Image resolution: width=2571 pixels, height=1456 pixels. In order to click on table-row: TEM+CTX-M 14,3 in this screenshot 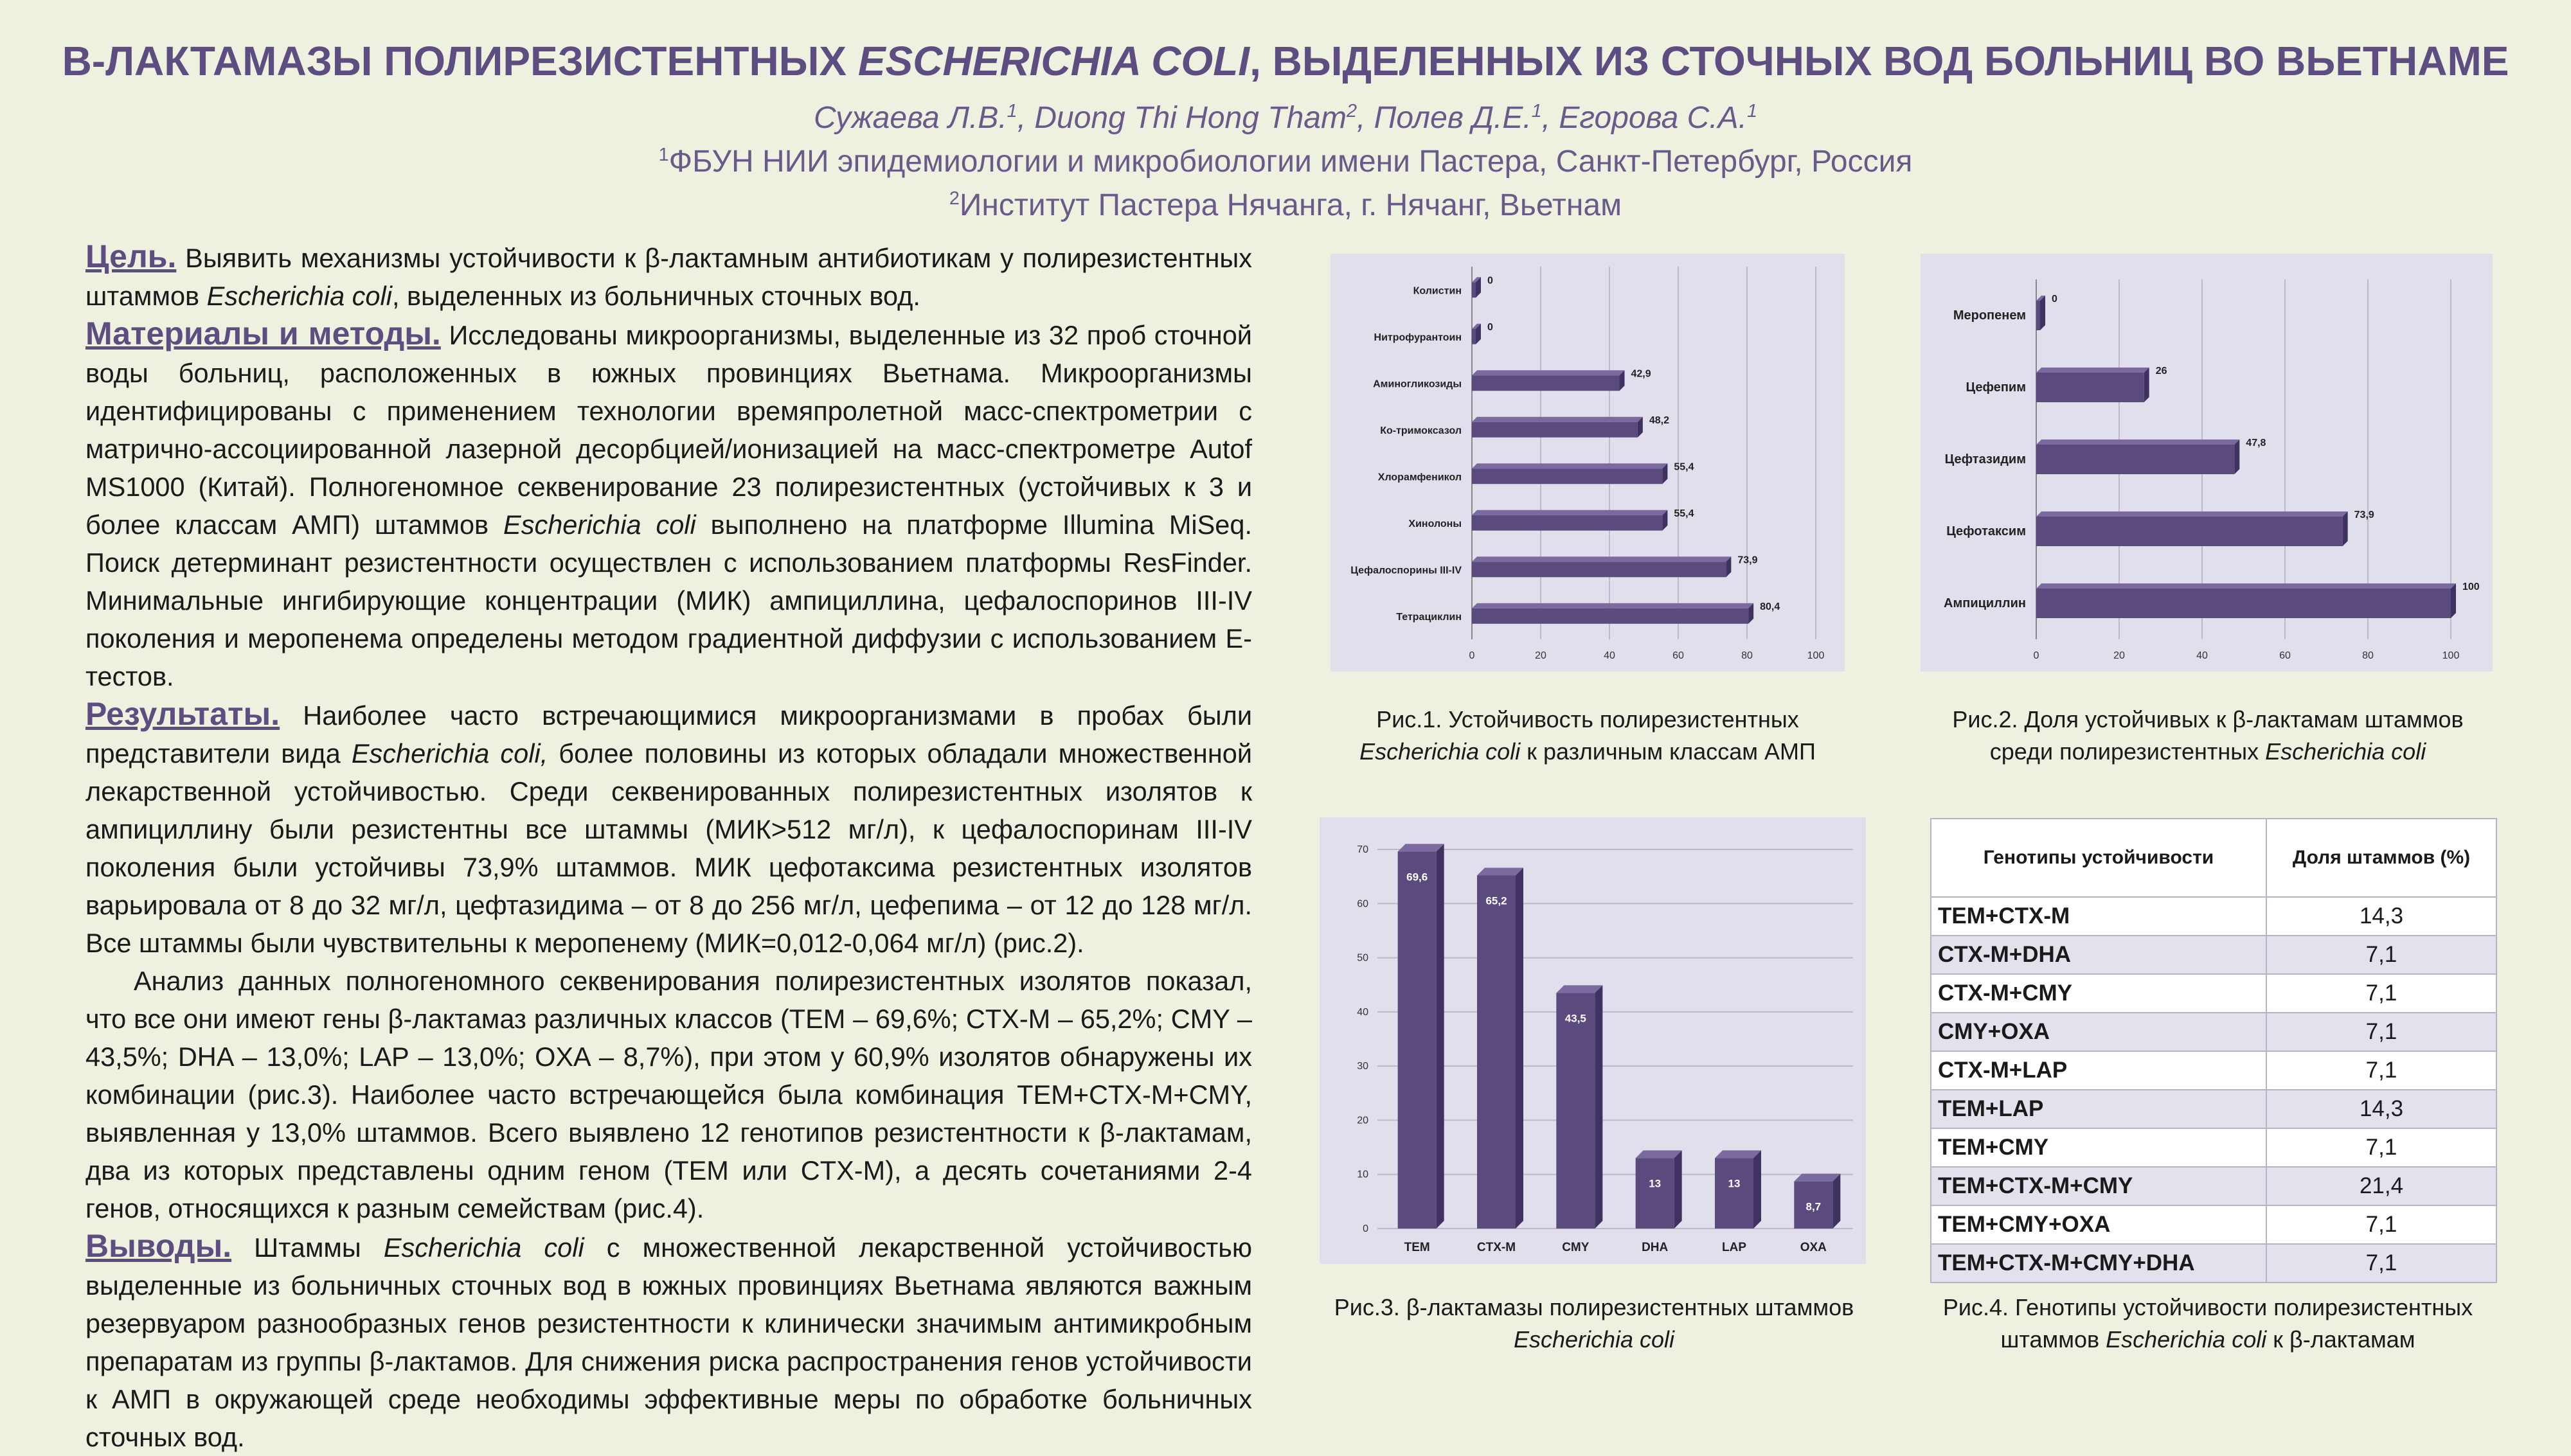, I will do `click(2213, 916)`.